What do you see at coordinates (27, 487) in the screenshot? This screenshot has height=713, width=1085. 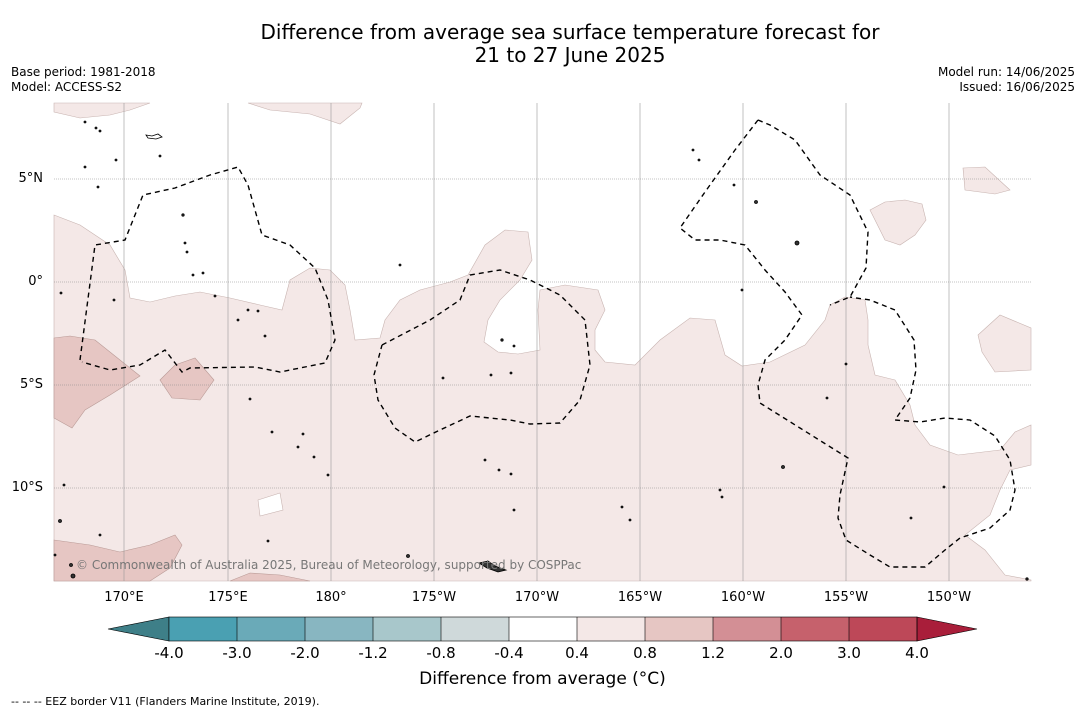 I see `lat-label-10s: 10°S` at bounding box center [27, 487].